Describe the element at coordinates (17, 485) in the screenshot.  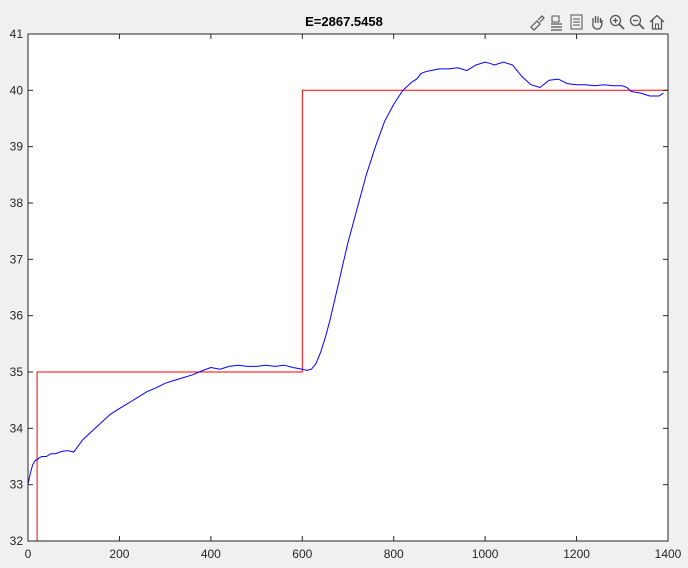
I see `y-tick-label: 33` at that location.